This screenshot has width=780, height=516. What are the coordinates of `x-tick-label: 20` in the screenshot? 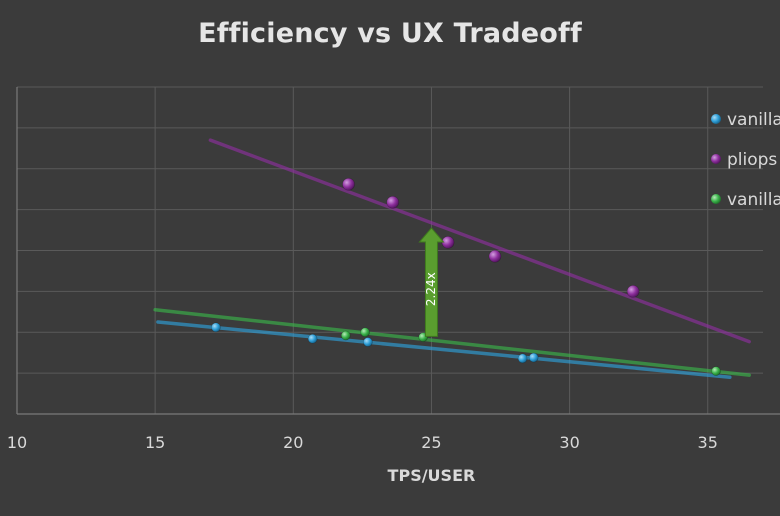 It's located at (293, 442).